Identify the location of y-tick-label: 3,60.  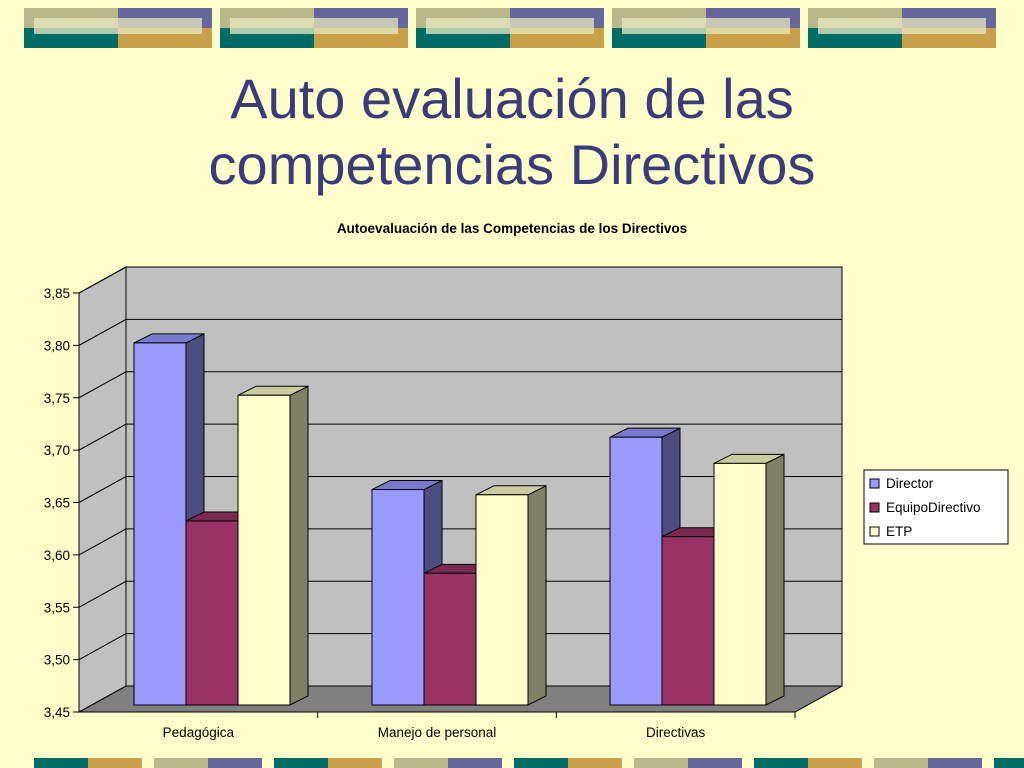
(57, 555).